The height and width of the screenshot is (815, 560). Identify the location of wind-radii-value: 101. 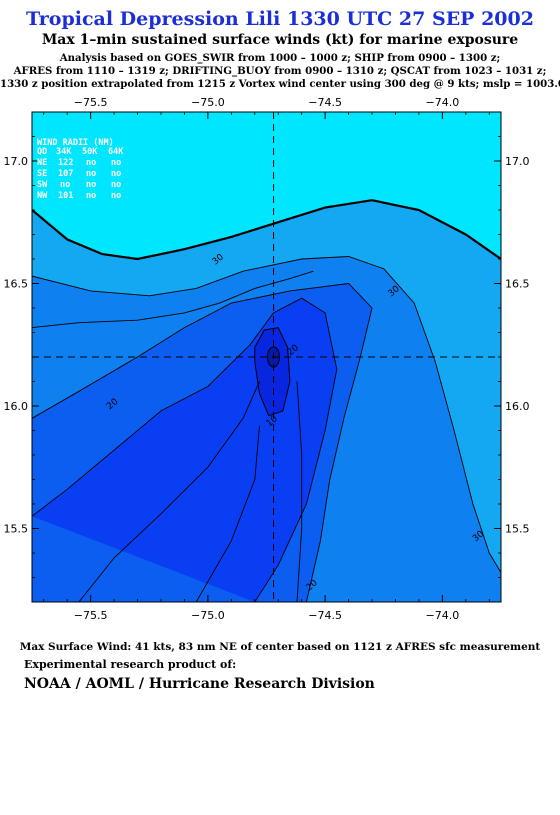
(65, 196).